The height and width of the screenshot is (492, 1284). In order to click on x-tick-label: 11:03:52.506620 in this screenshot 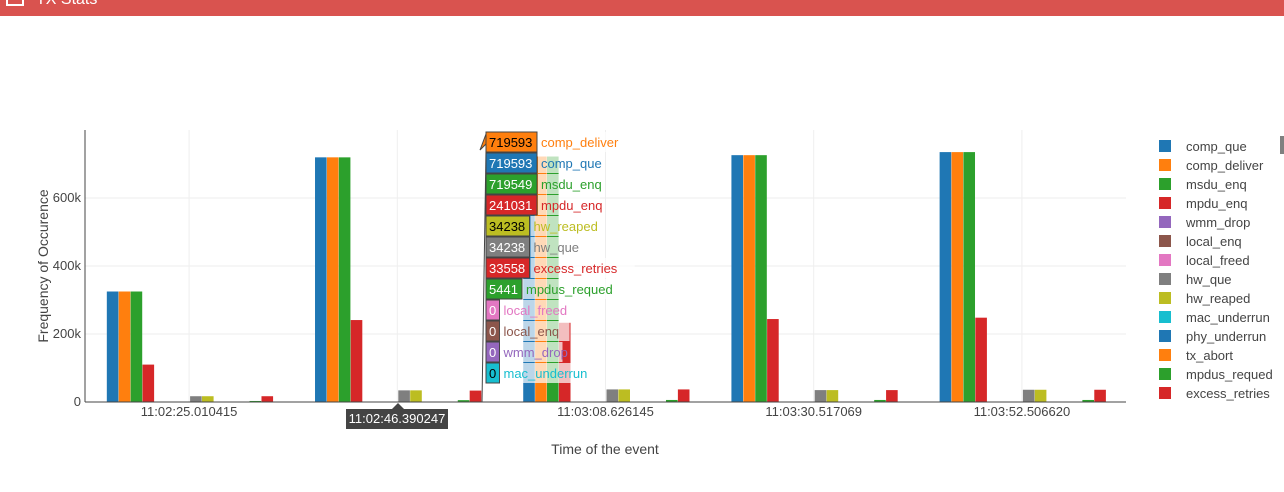, I will do `click(1022, 411)`.